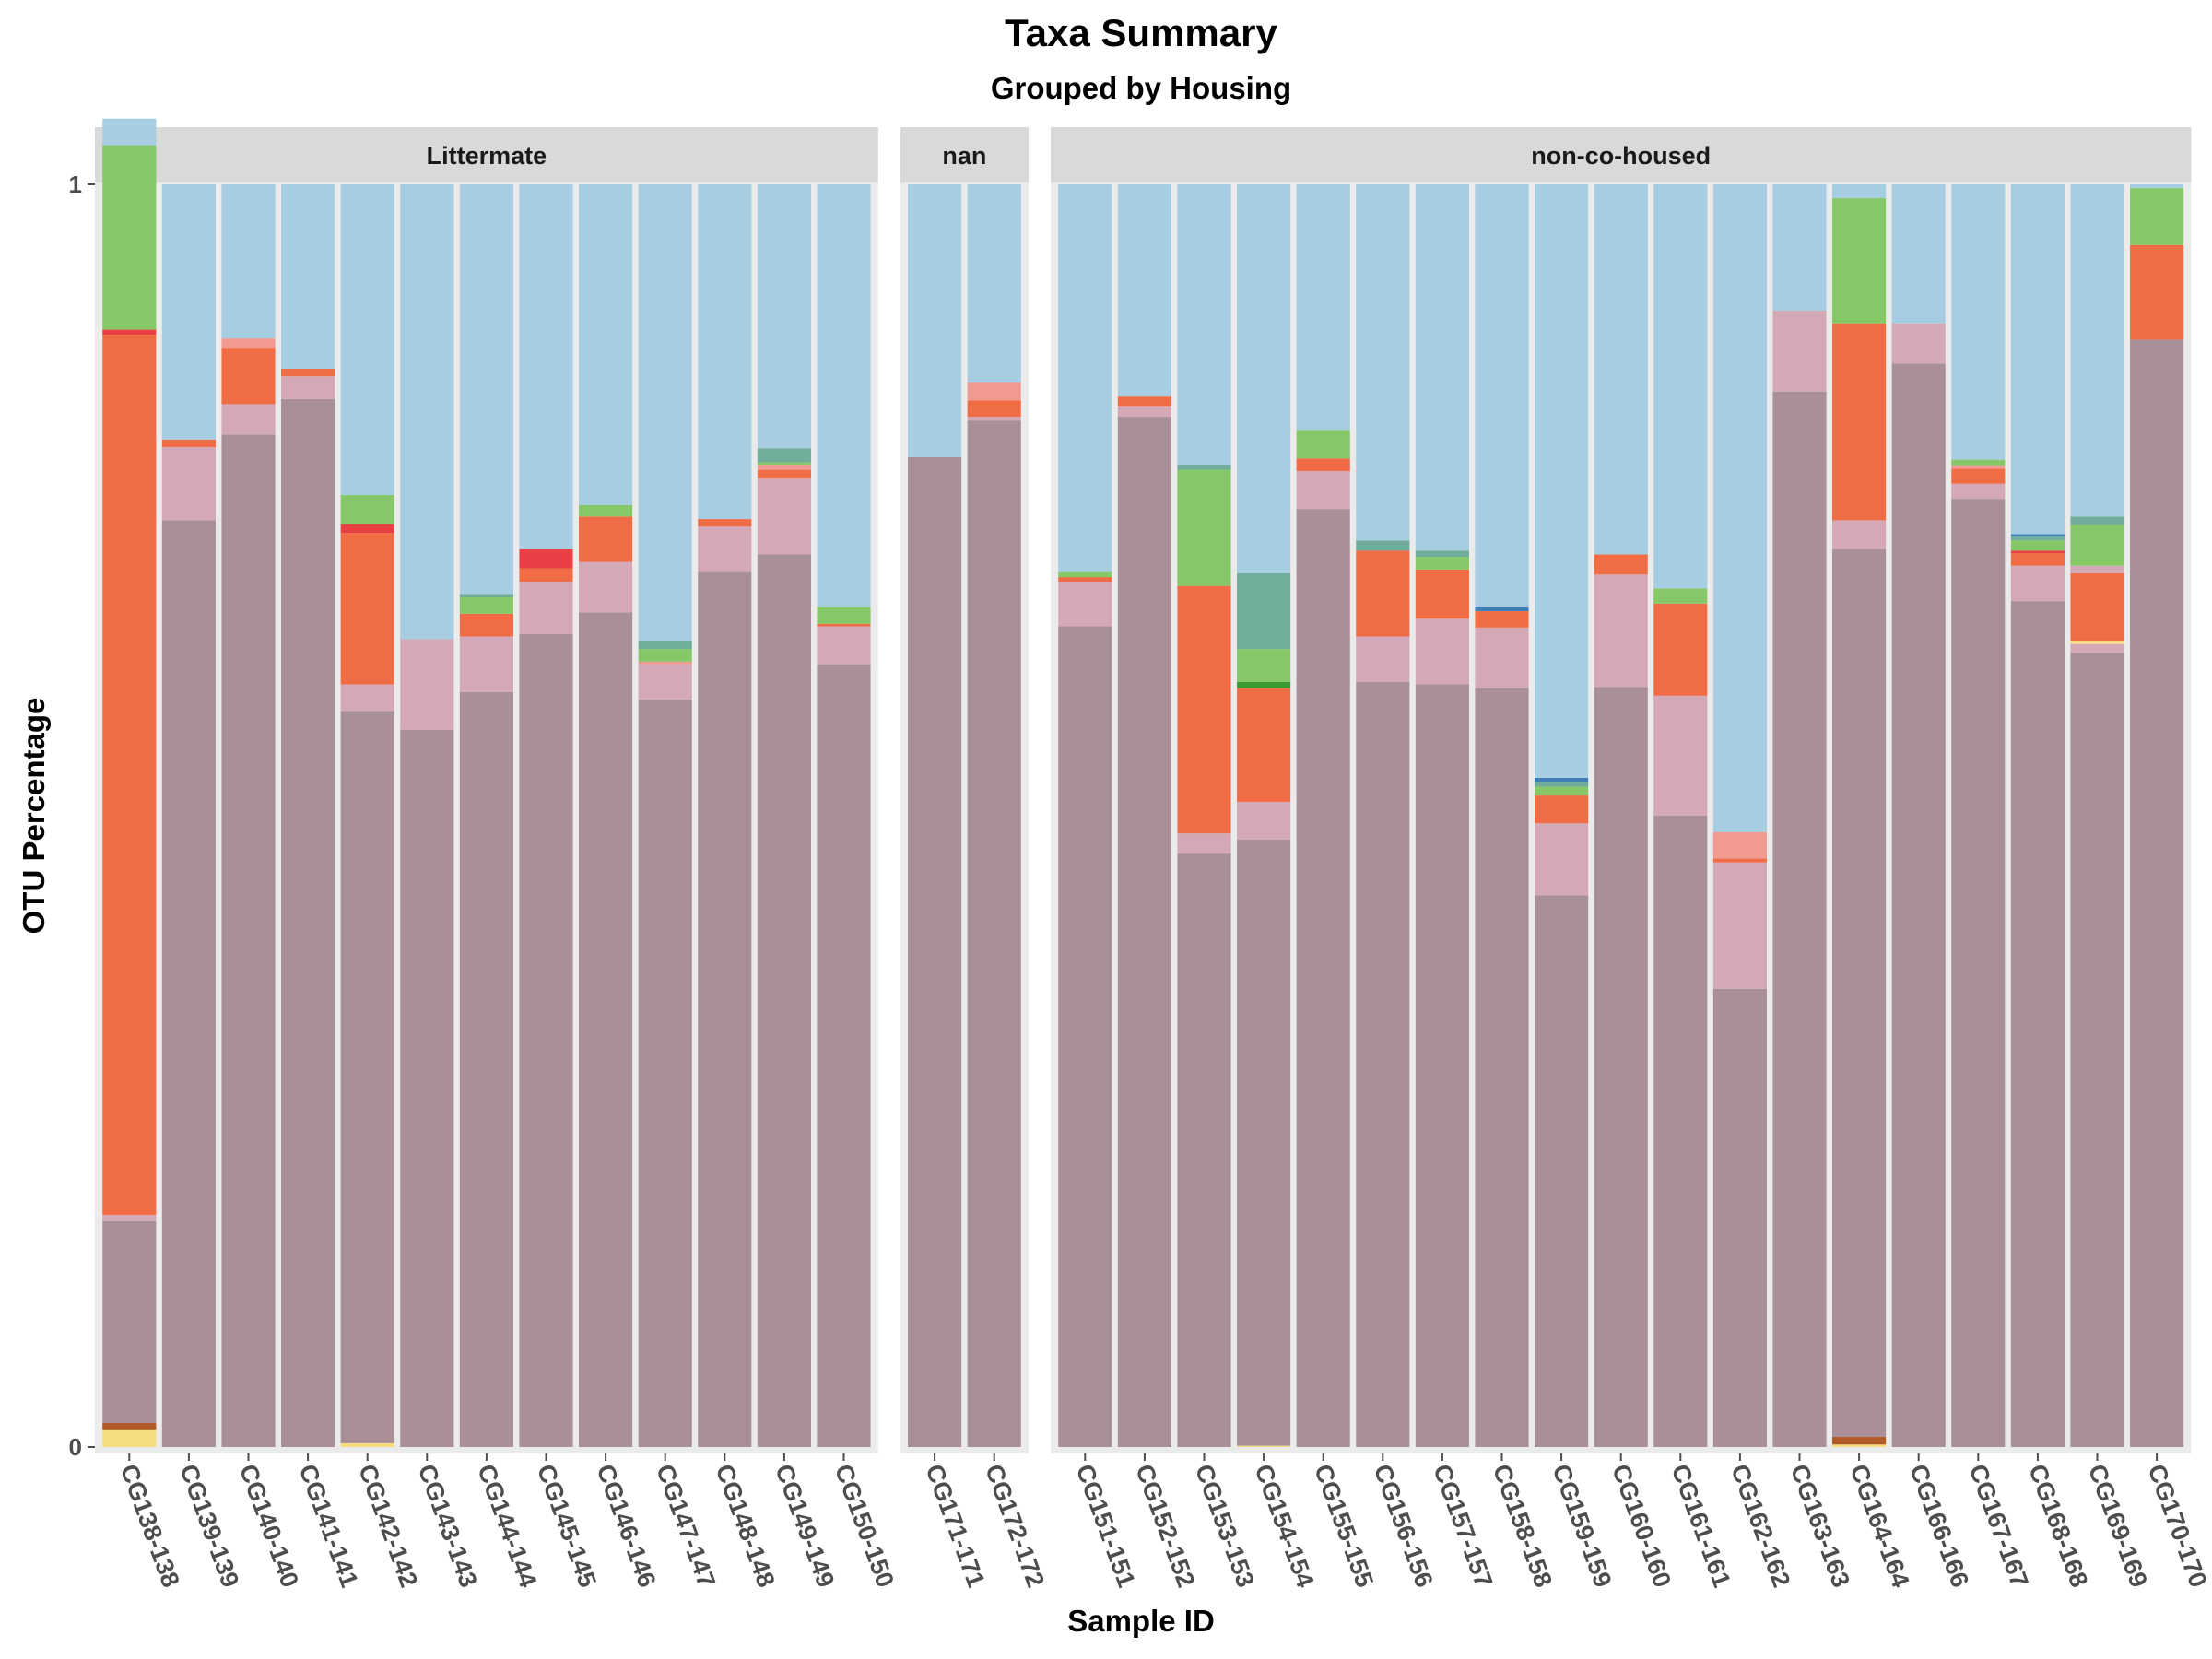  I want to click on facet-panel: nanCG171-171CG172-172, so click(975, 859).